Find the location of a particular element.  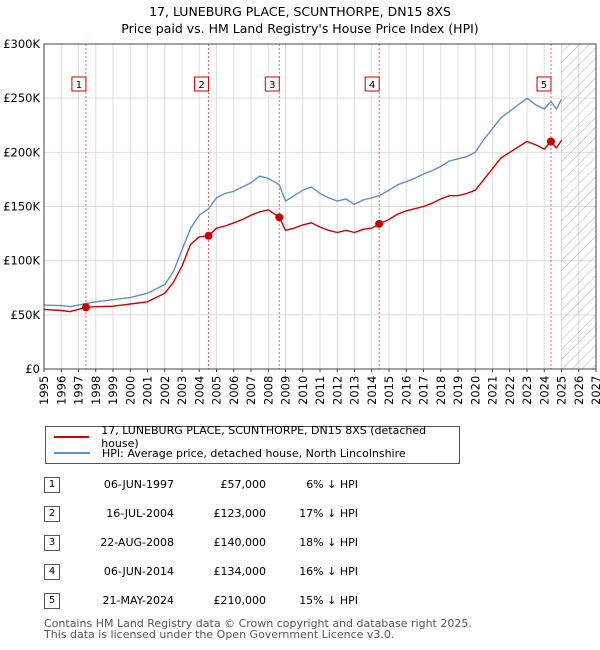

sale-price: £140,000 is located at coordinates (240, 542).